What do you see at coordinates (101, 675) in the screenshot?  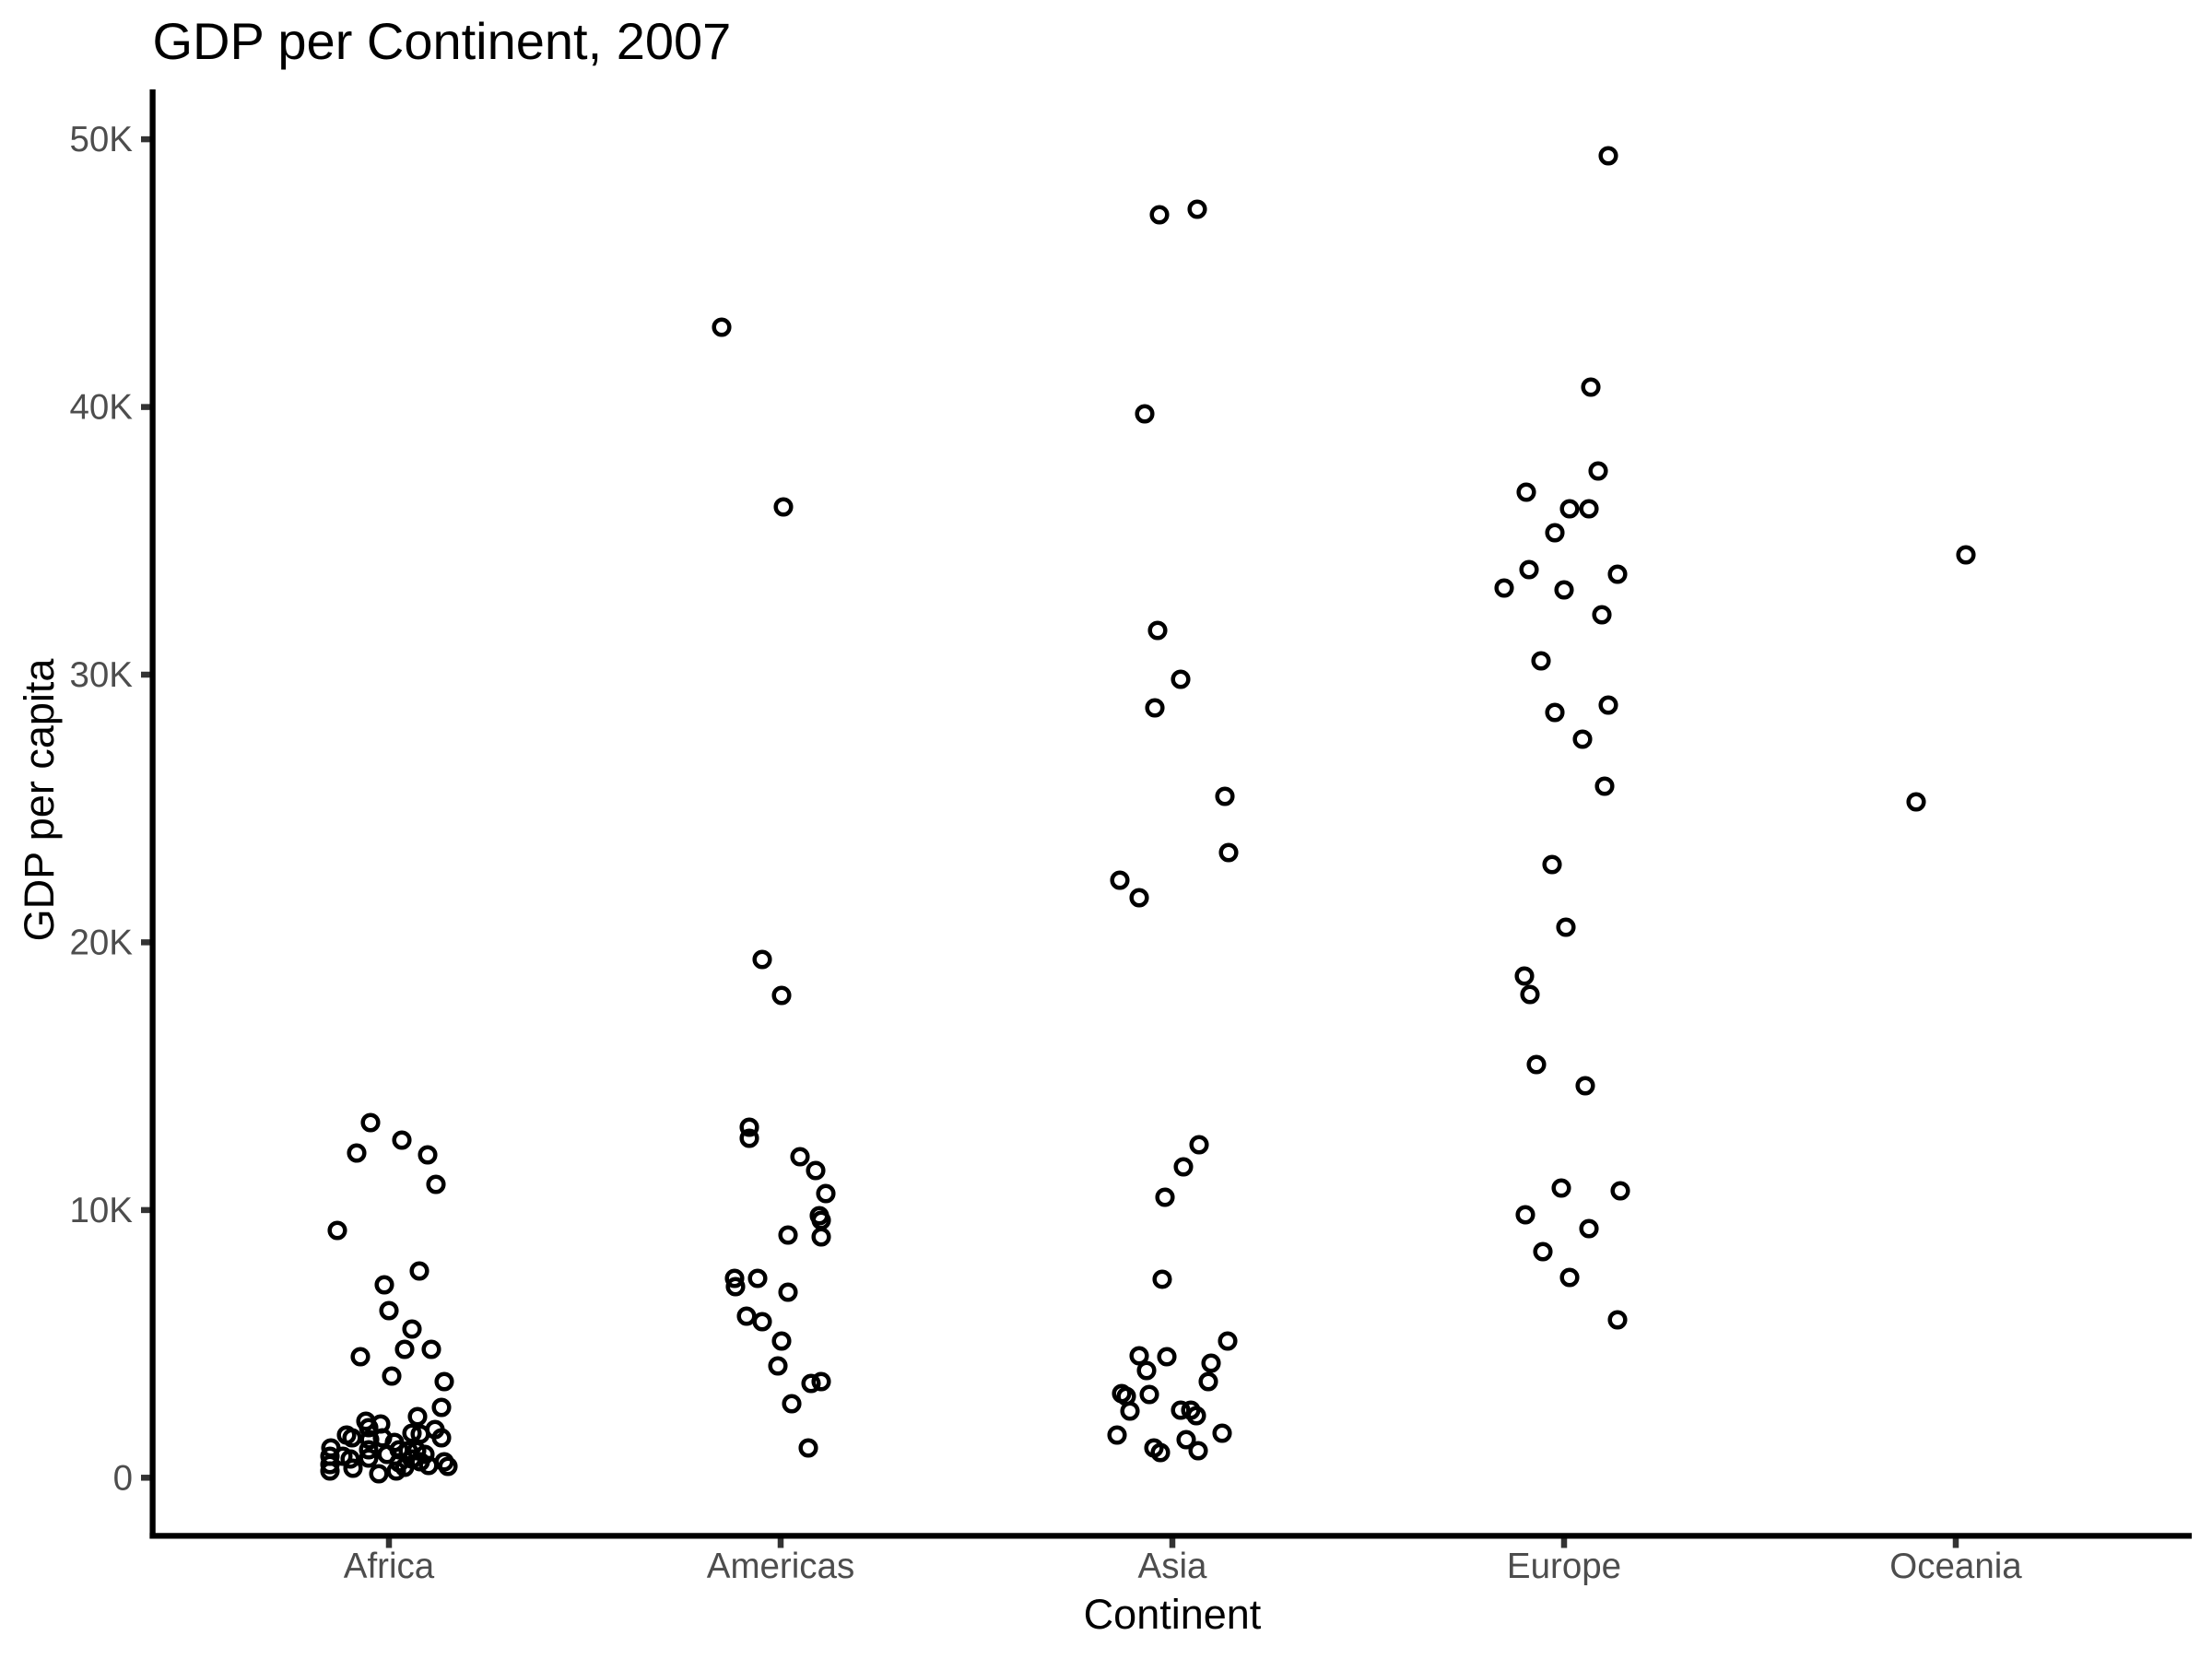 I see `svg-text: 30K` at bounding box center [101, 675].